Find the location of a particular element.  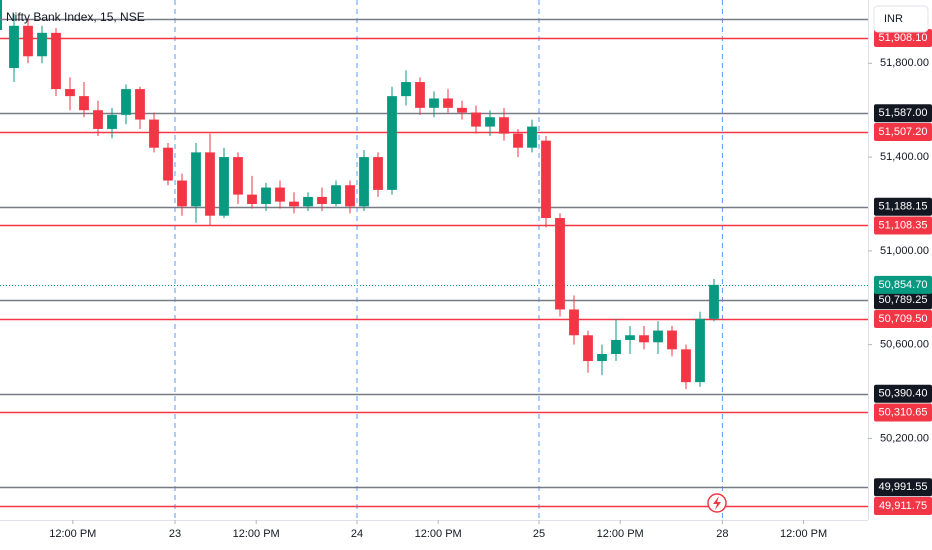

price-label: 51,188.15 is located at coordinates (903, 207).